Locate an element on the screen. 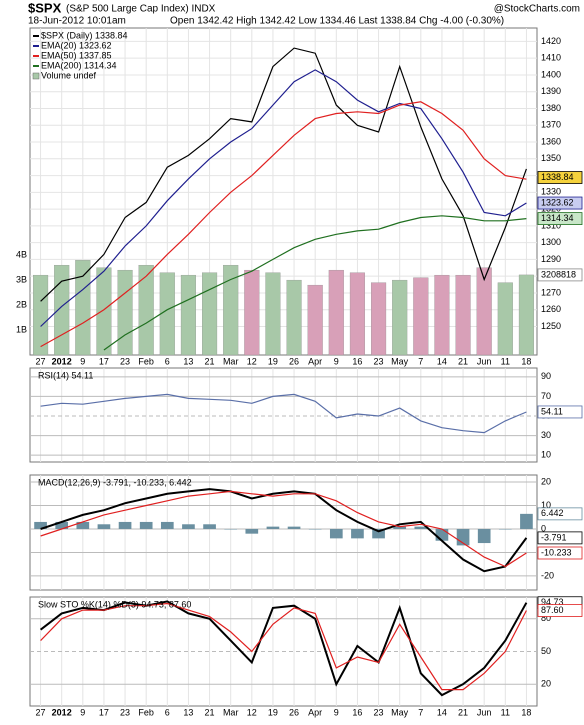 This screenshot has height=725, width=584. x-tick-label: 26 is located at coordinates (294, 712).